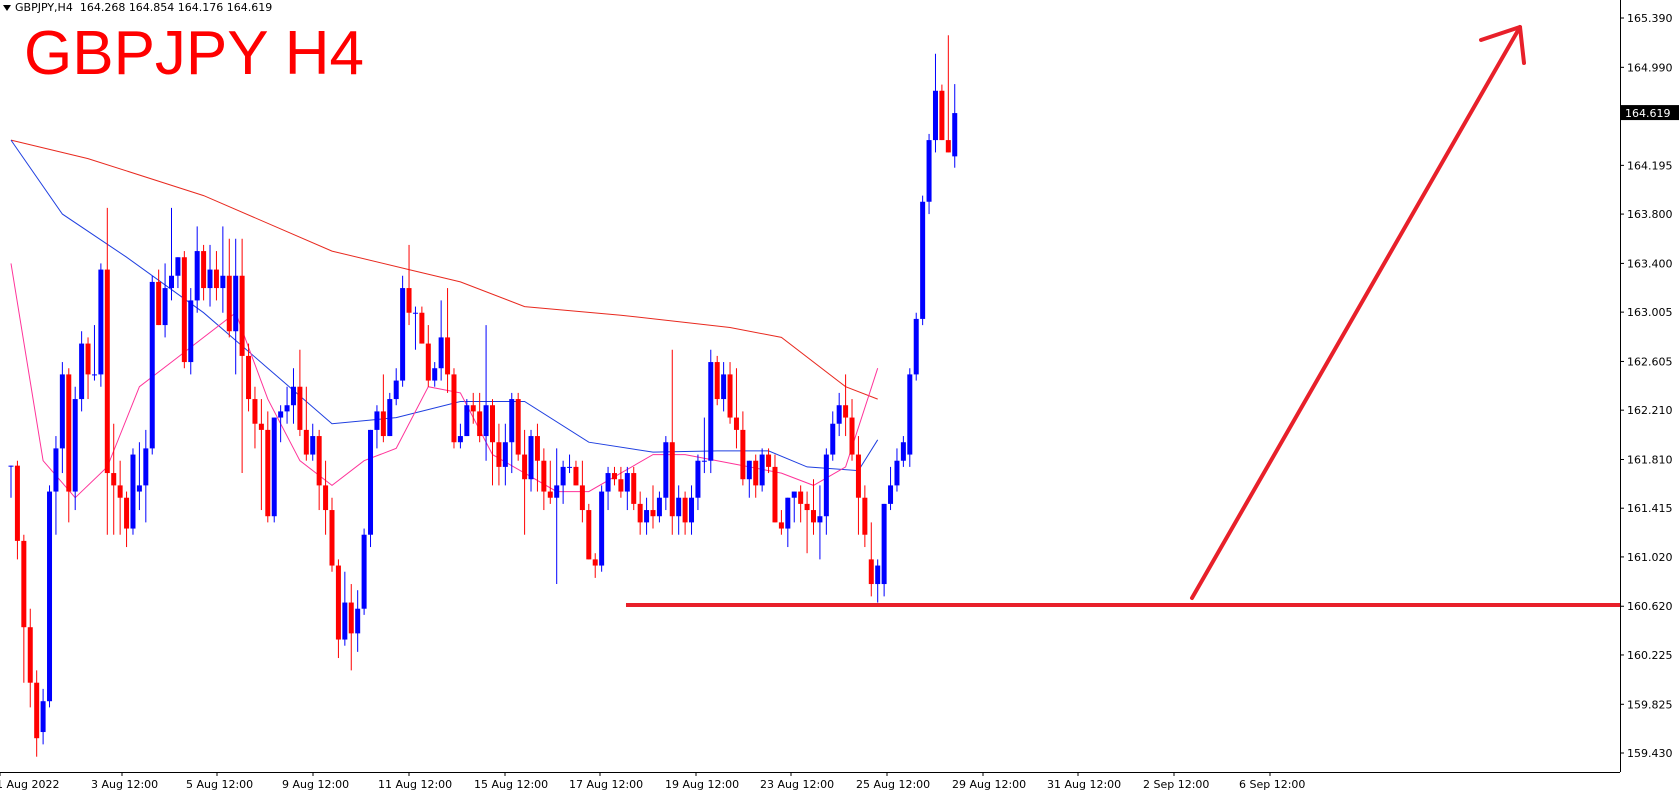  What do you see at coordinates (29, 784) in the screenshot?
I see `x-tick-label: 1 Aug 2022` at bounding box center [29, 784].